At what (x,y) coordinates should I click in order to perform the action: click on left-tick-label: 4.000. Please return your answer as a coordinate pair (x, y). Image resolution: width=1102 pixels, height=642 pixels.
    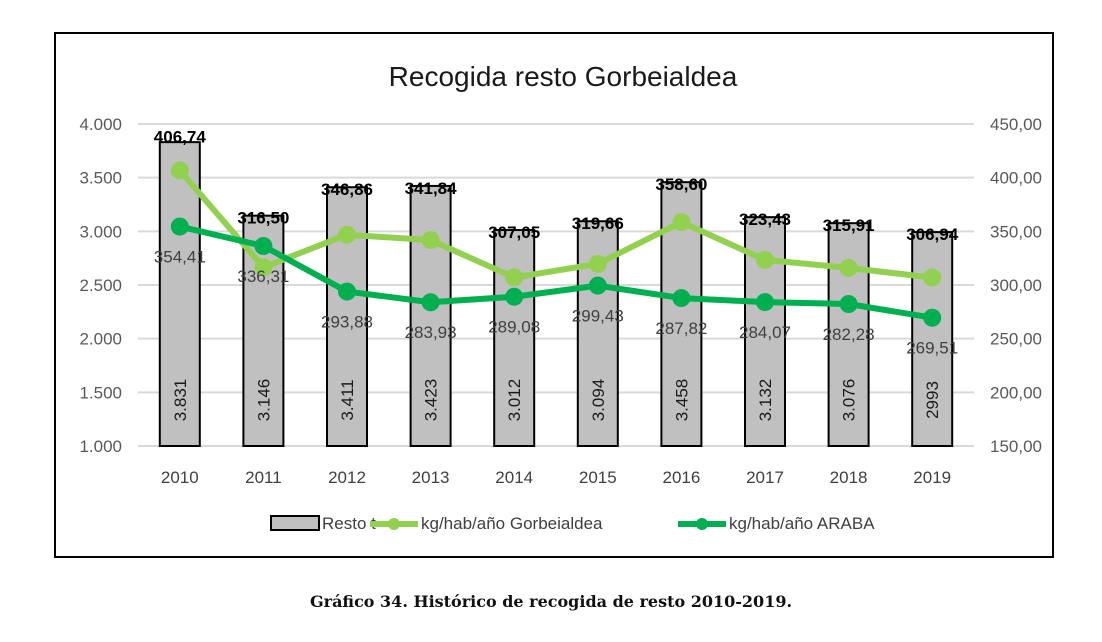
    Looking at the image, I should click on (100, 124).